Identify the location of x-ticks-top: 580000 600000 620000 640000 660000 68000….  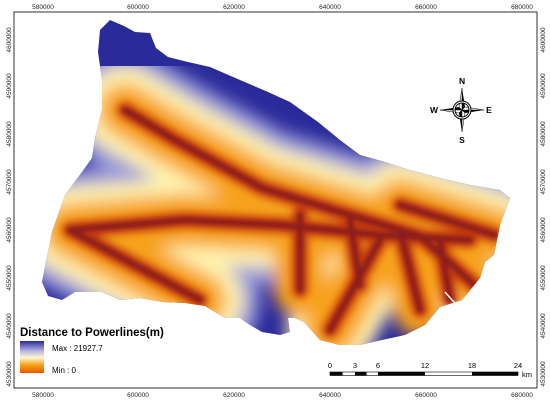
(282, 7).